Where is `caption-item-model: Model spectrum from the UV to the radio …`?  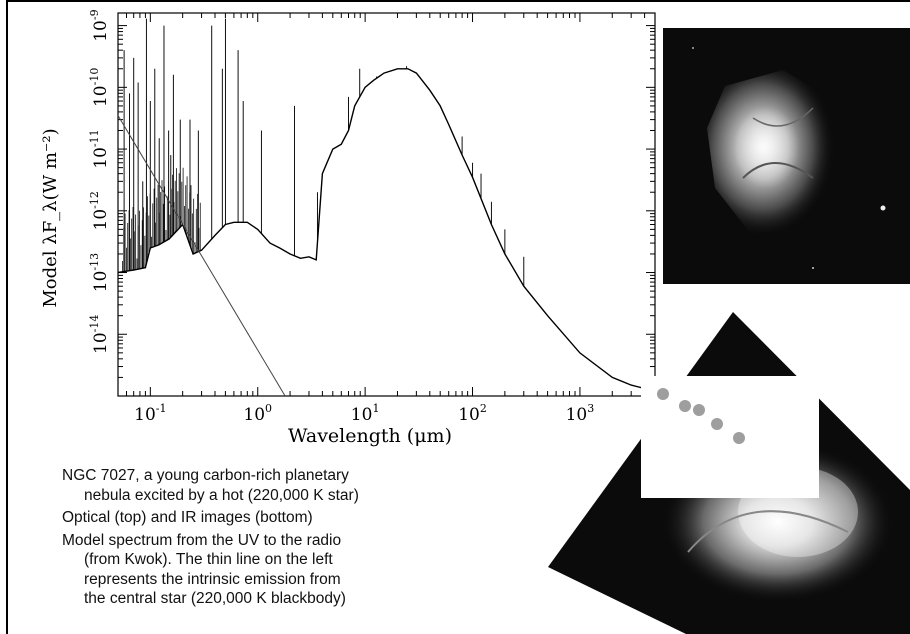
caption-item-model: Model spectrum from the UV to the radio … is located at coordinates (322, 570).